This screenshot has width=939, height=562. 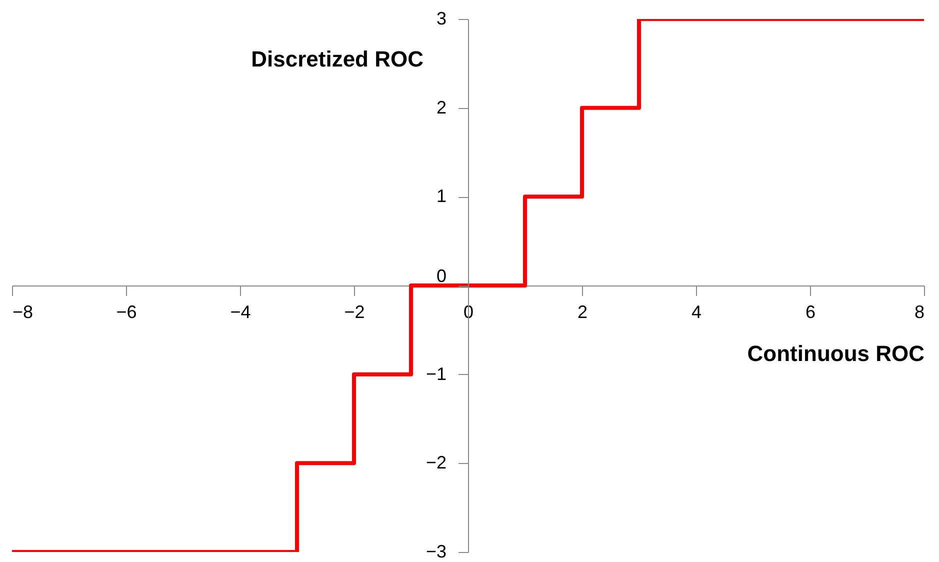 What do you see at coordinates (696, 312) in the screenshot?
I see `x-tick-label: 4` at bounding box center [696, 312].